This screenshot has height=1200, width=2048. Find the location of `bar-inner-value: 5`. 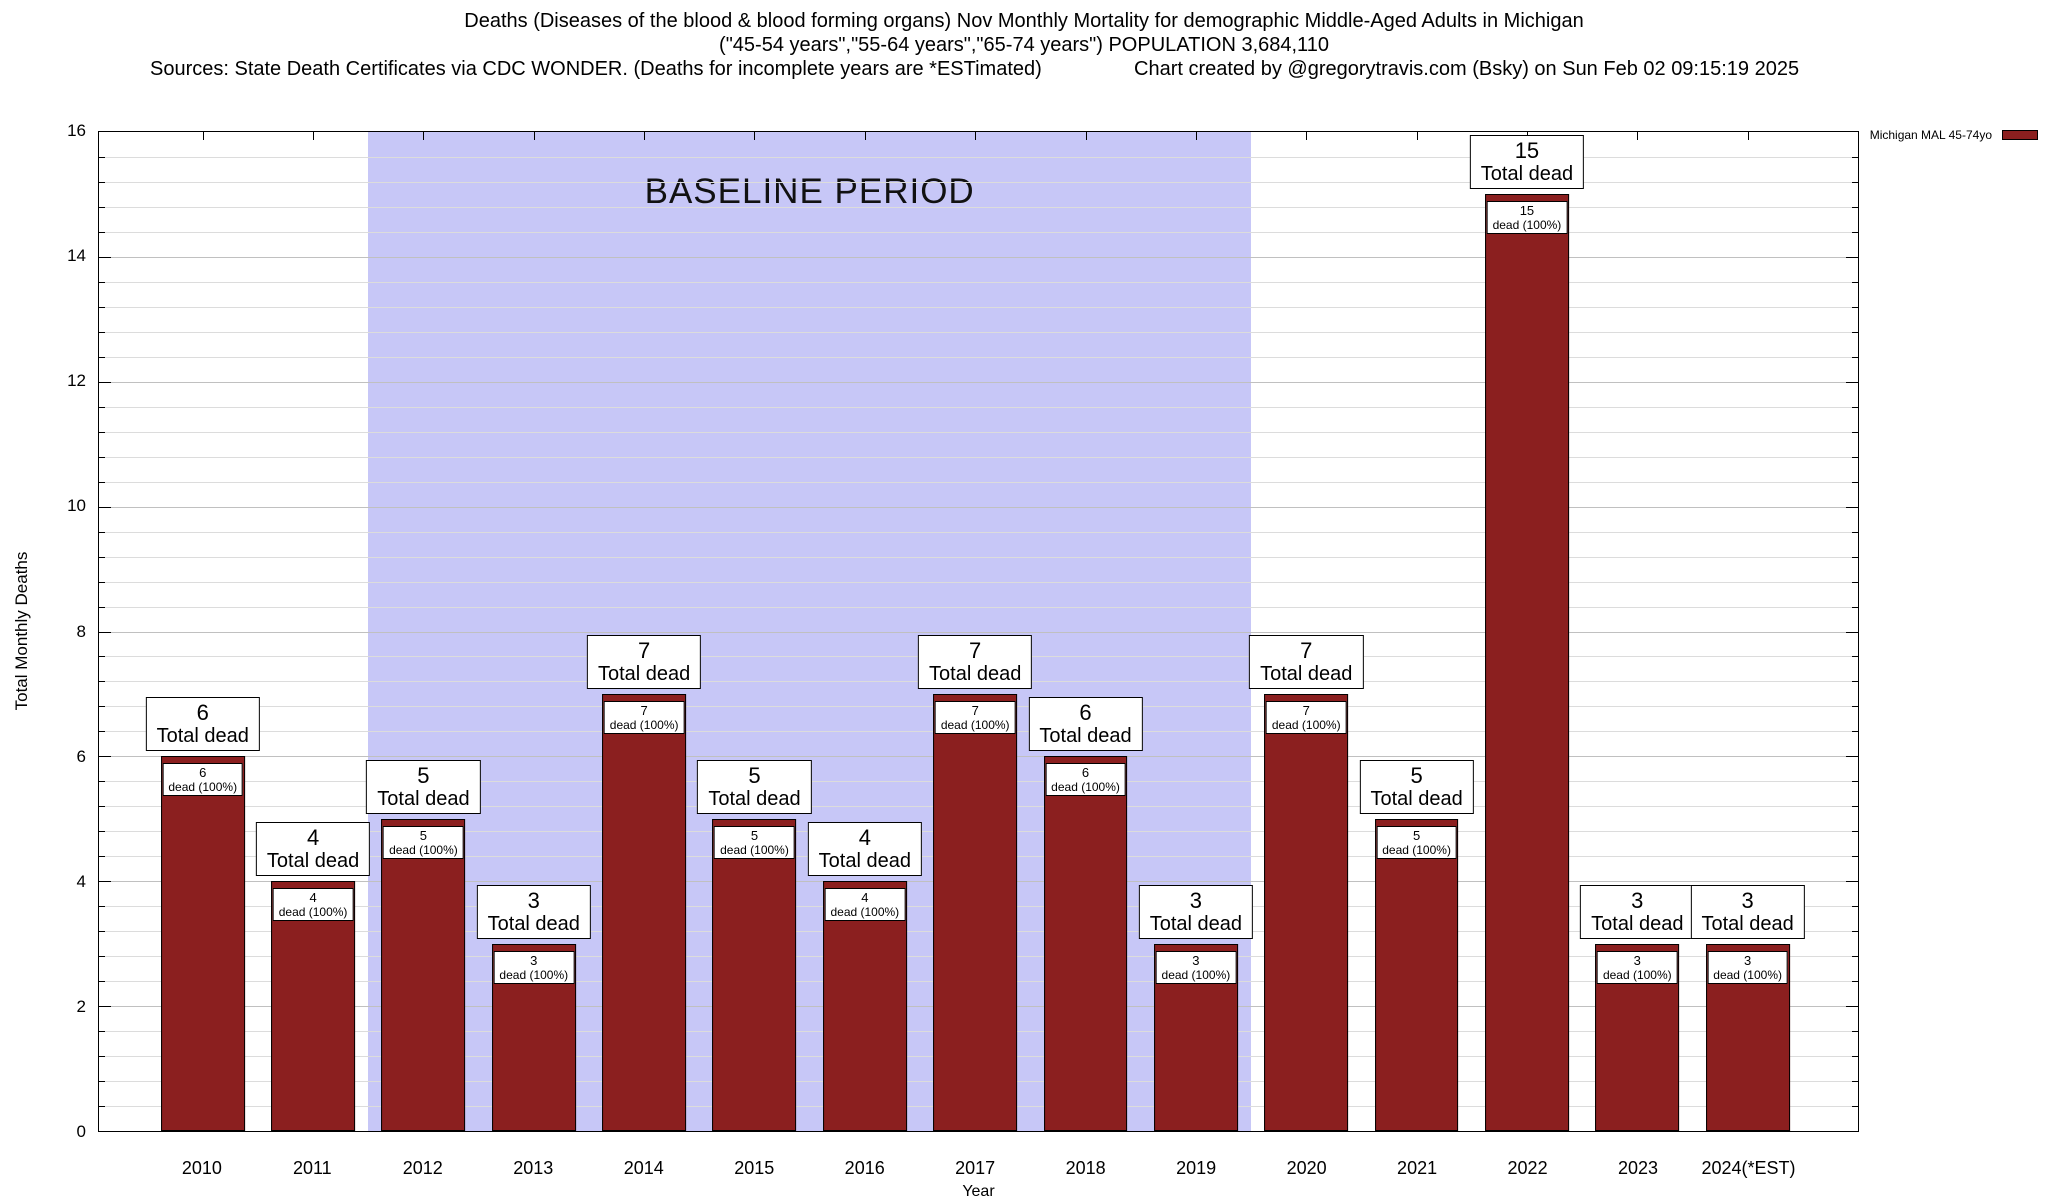

bar-inner-value: 5 is located at coordinates (1416, 835).